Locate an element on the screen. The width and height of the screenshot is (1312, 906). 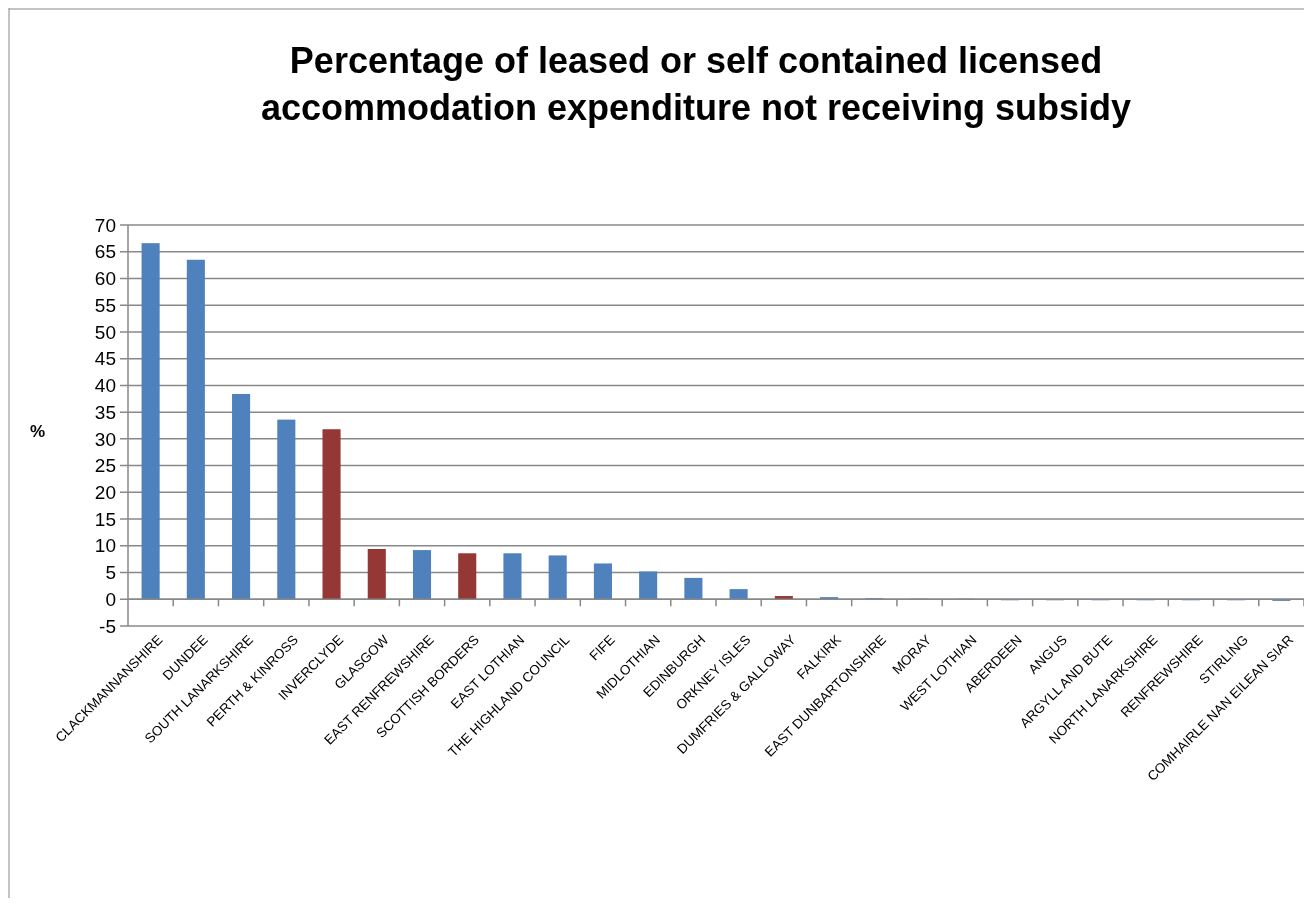
y-tick-label: 10 is located at coordinates (105, 546).